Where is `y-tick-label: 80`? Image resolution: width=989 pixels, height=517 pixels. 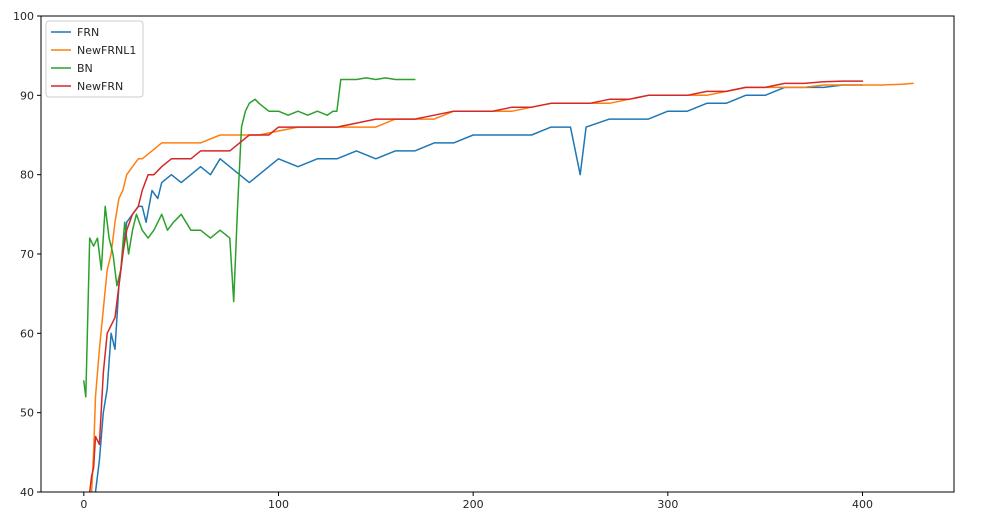
y-tick-label: 80 is located at coordinates (27, 175).